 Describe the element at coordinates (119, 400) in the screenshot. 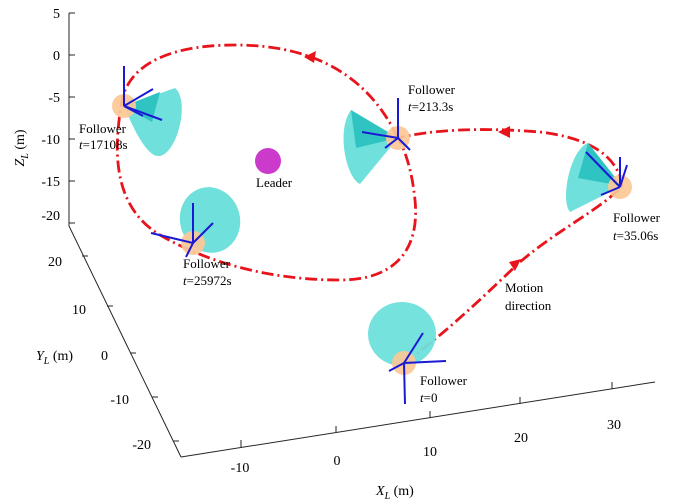

I see `y-tick-label: -10` at that location.